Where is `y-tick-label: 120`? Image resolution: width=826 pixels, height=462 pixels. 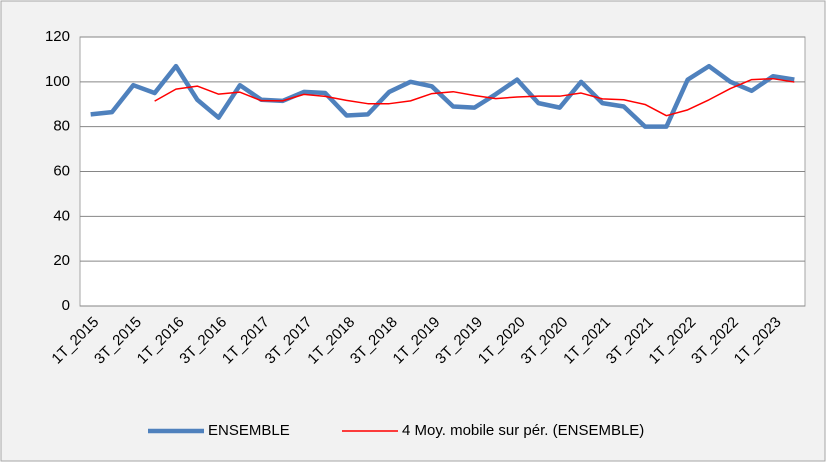
y-tick-label: 120 is located at coordinates (57, 36).